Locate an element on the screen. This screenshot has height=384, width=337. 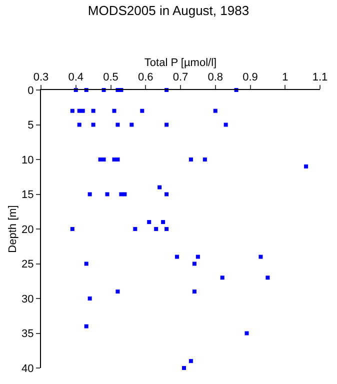
x-tick-label: 0.8 is located at coordinates (216, 78).